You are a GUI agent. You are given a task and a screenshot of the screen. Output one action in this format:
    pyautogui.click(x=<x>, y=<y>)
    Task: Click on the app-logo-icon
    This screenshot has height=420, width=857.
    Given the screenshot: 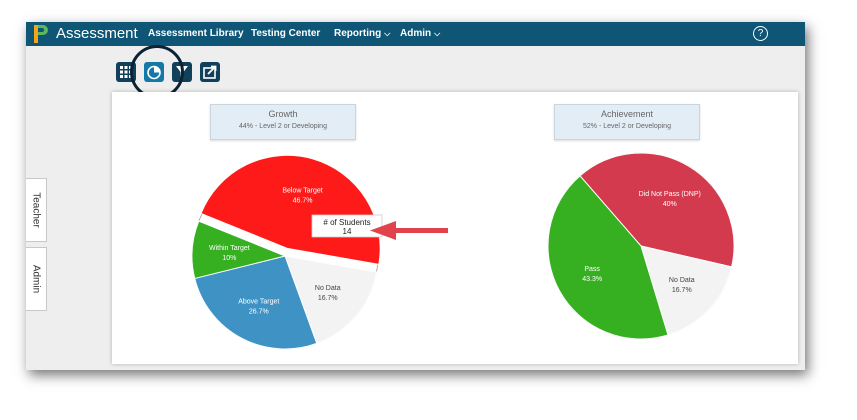 What is the action you would take?
    pyautogui.click(x=41, y=34)
    